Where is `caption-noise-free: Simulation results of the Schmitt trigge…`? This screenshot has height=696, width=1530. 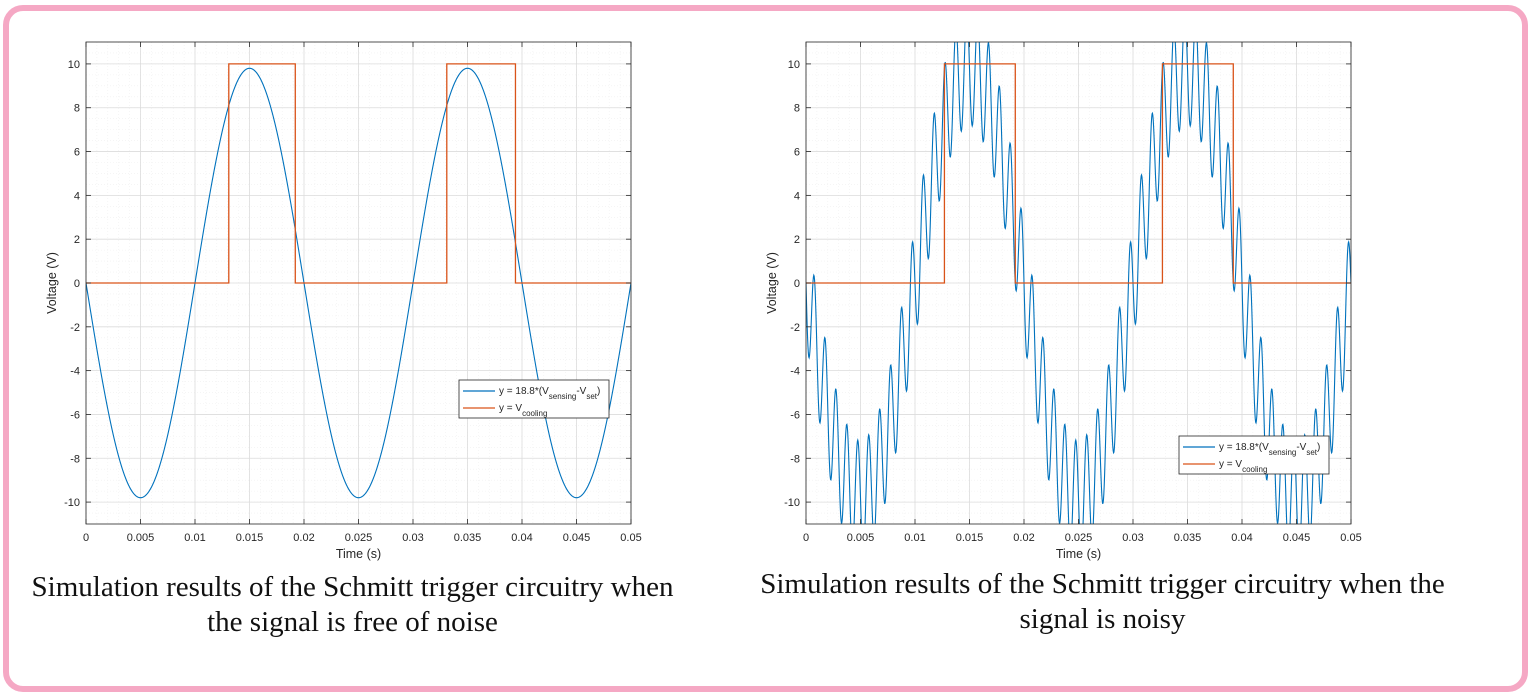
caption-noise-free: Simulation results of the Schmitt trigge… is located at coordinates (352, 604).